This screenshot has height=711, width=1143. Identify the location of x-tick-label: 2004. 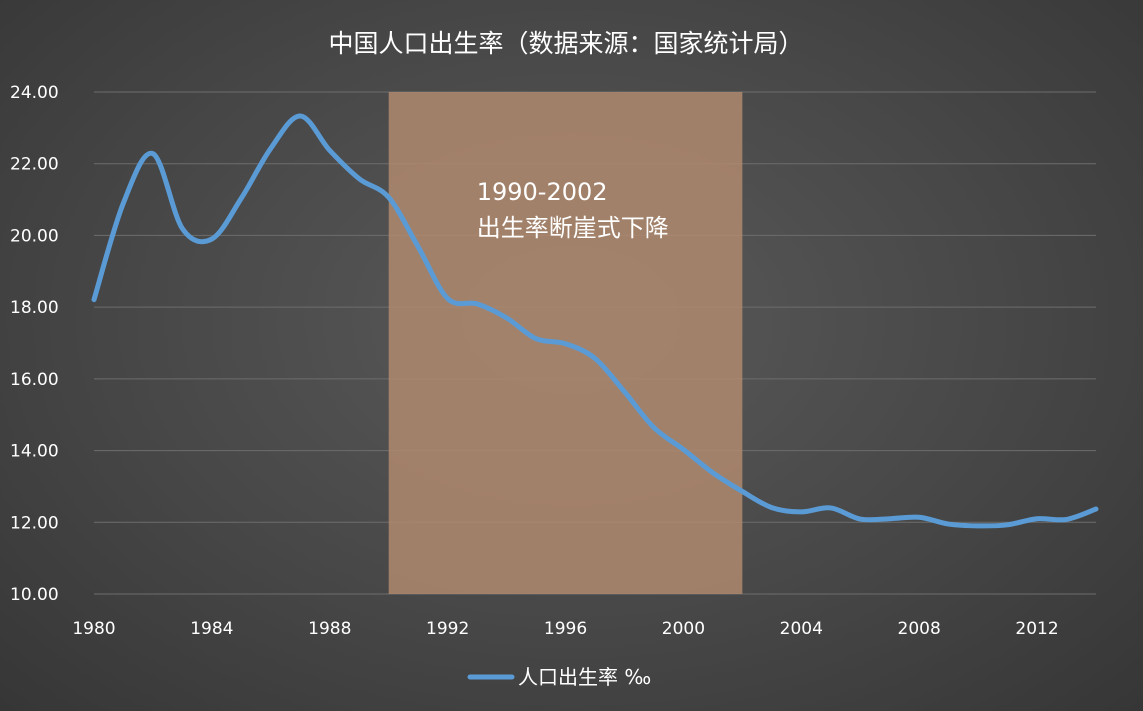
(801, 629).